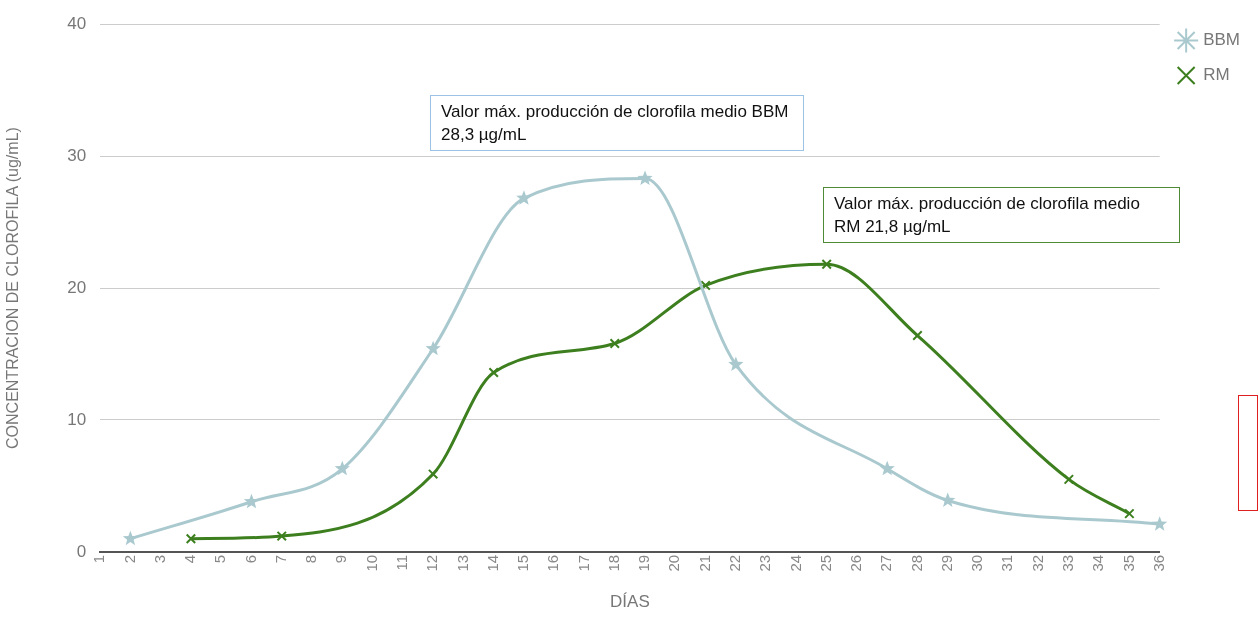  Describe the element at coordinates (190, 559) in the screenshot. I see `x-tick-label: 4` at that location.